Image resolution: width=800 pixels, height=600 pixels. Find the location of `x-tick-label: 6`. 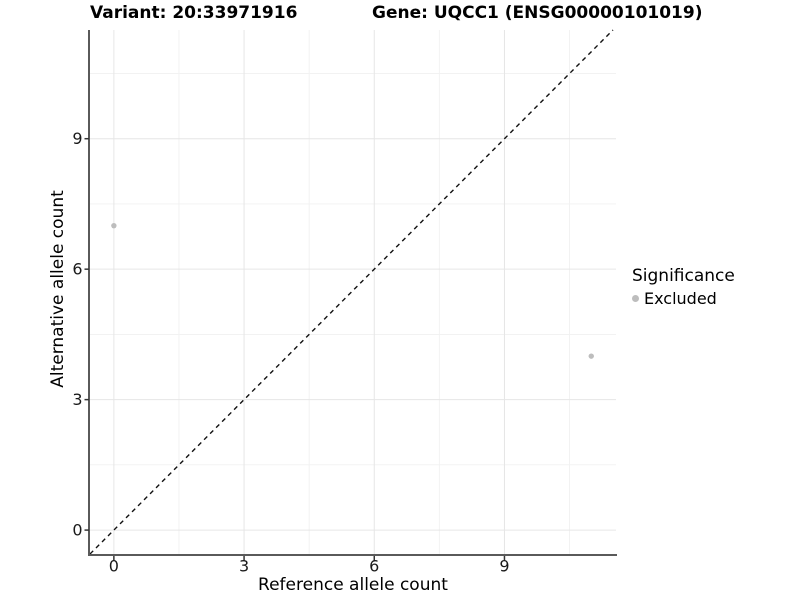

x-tick-label: 6 is located at coordinates (374, 566).